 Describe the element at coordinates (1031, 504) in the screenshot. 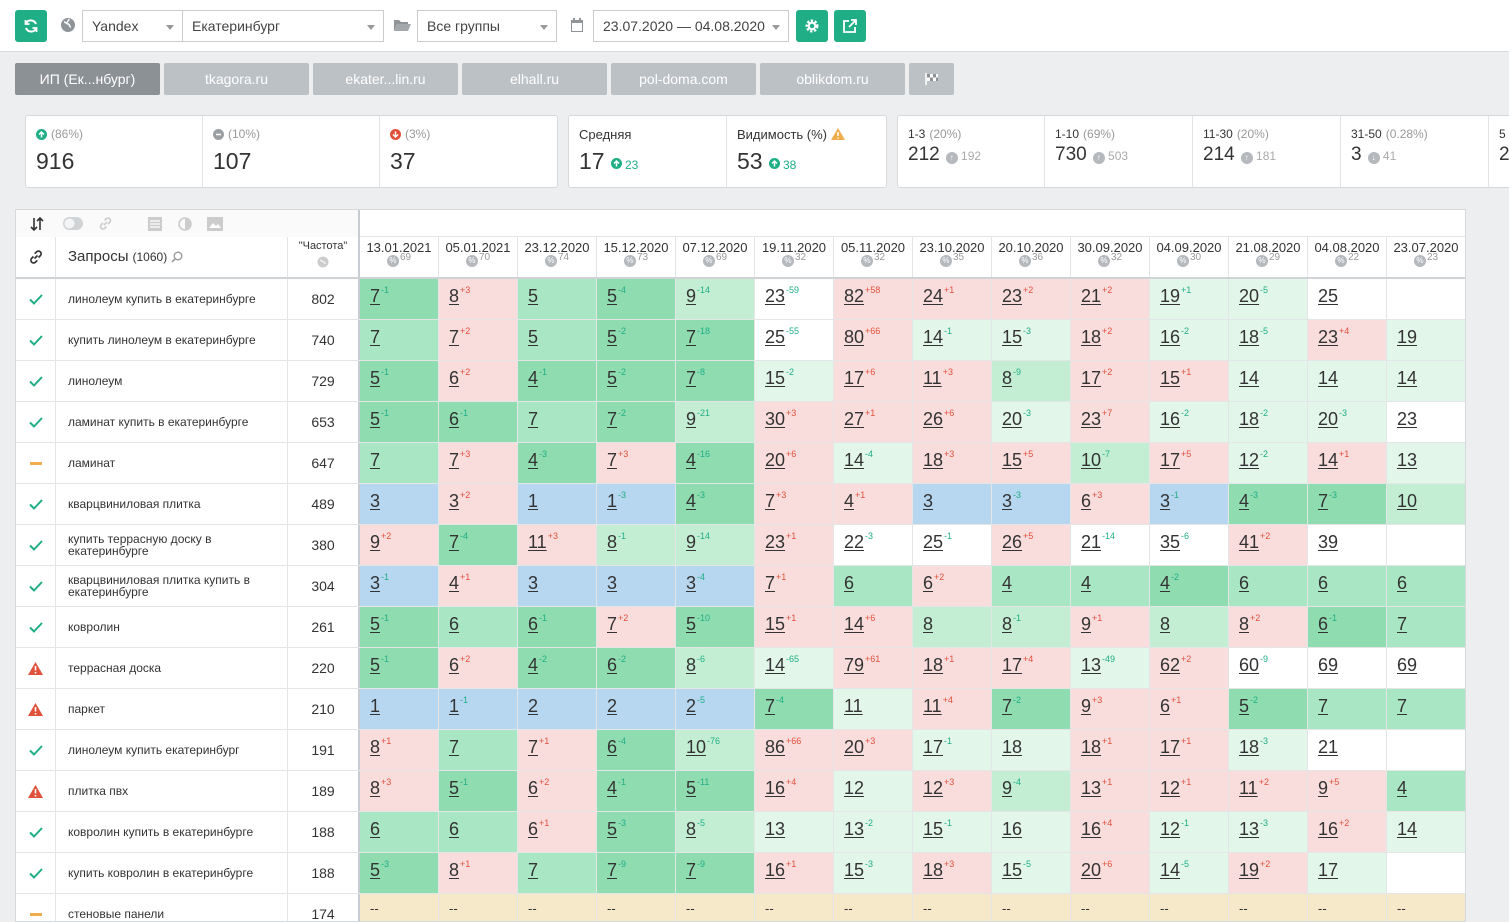

I see `position-cell: 3-3` at that location.